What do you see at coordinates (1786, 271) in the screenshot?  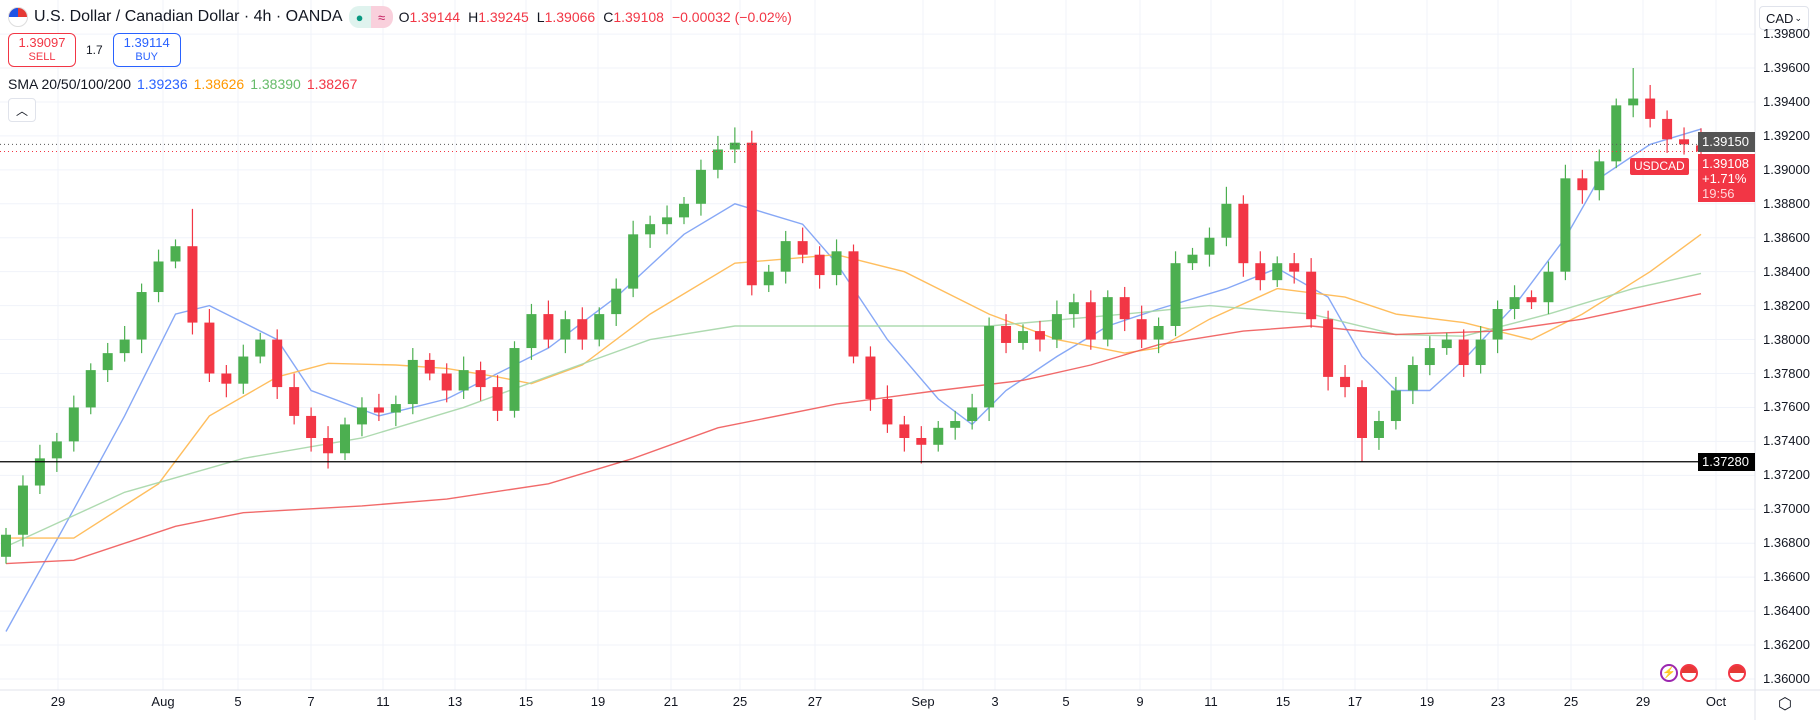 I see `price-tick-label: 1.38400` at bounding box center [1786, 271].